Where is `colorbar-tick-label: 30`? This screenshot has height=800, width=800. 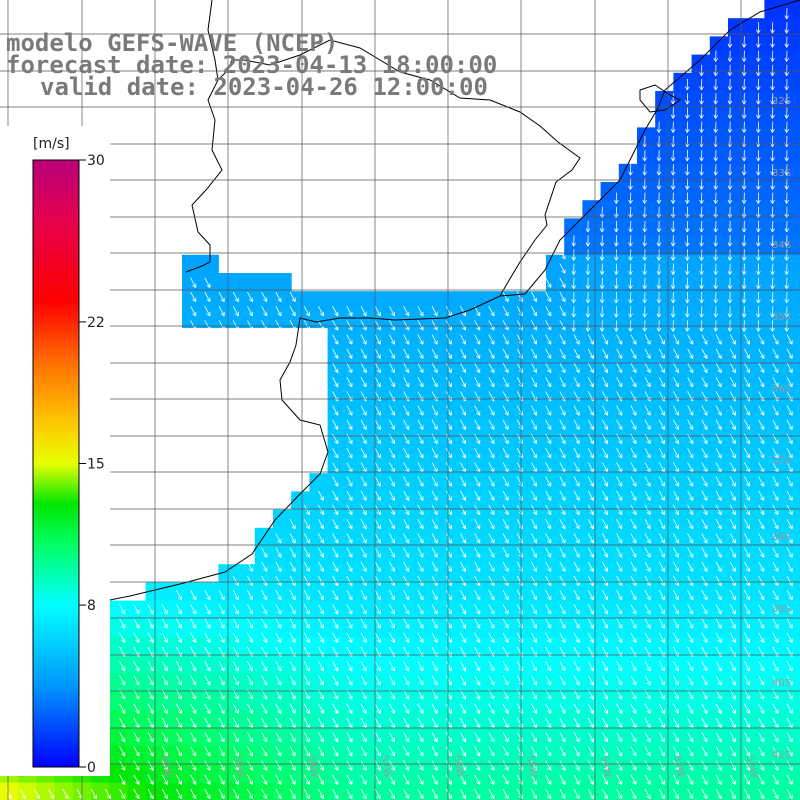
colorbar-tick-label: 30 is located at coordinates (96, 161).